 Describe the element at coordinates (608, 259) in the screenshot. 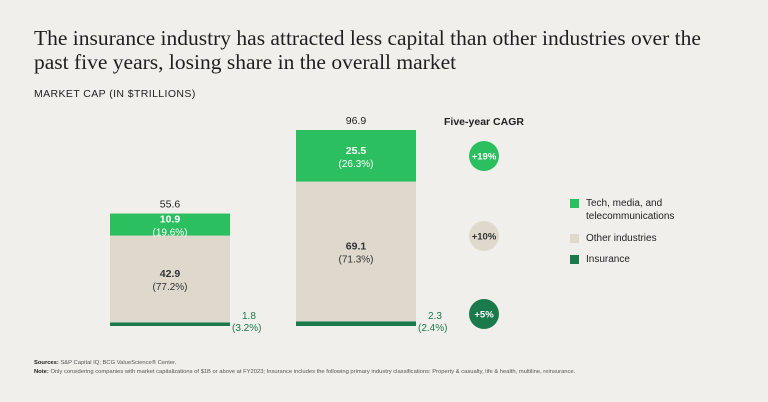

I see `legend-label-insurance: Insurance` at that location.